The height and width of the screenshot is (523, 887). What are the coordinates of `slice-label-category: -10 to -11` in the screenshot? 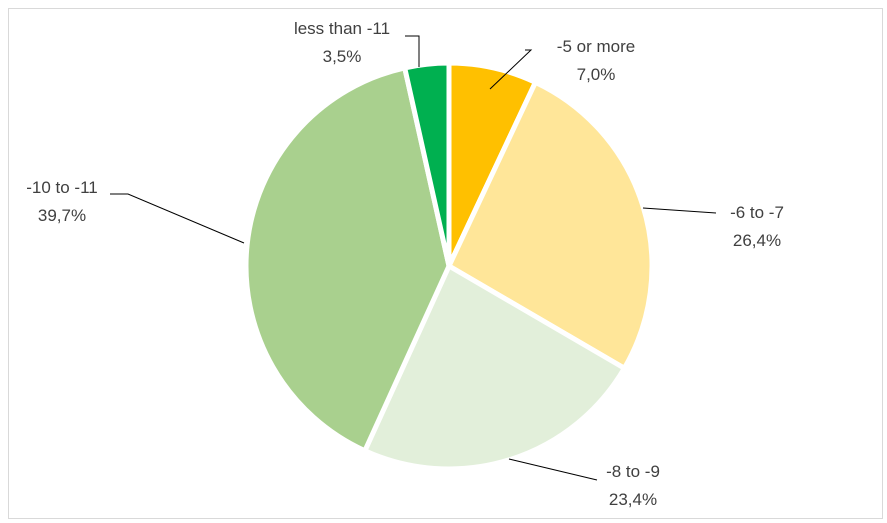 It's located at (62, 187).